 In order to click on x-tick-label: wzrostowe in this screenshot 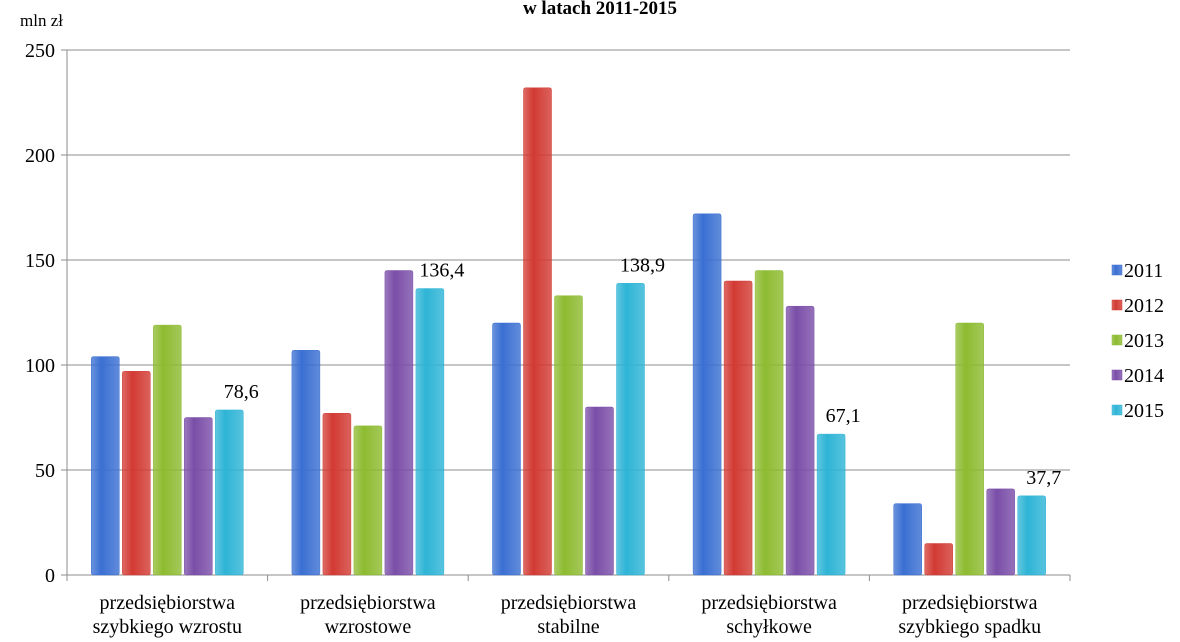, I will do `click(368, 627)`.